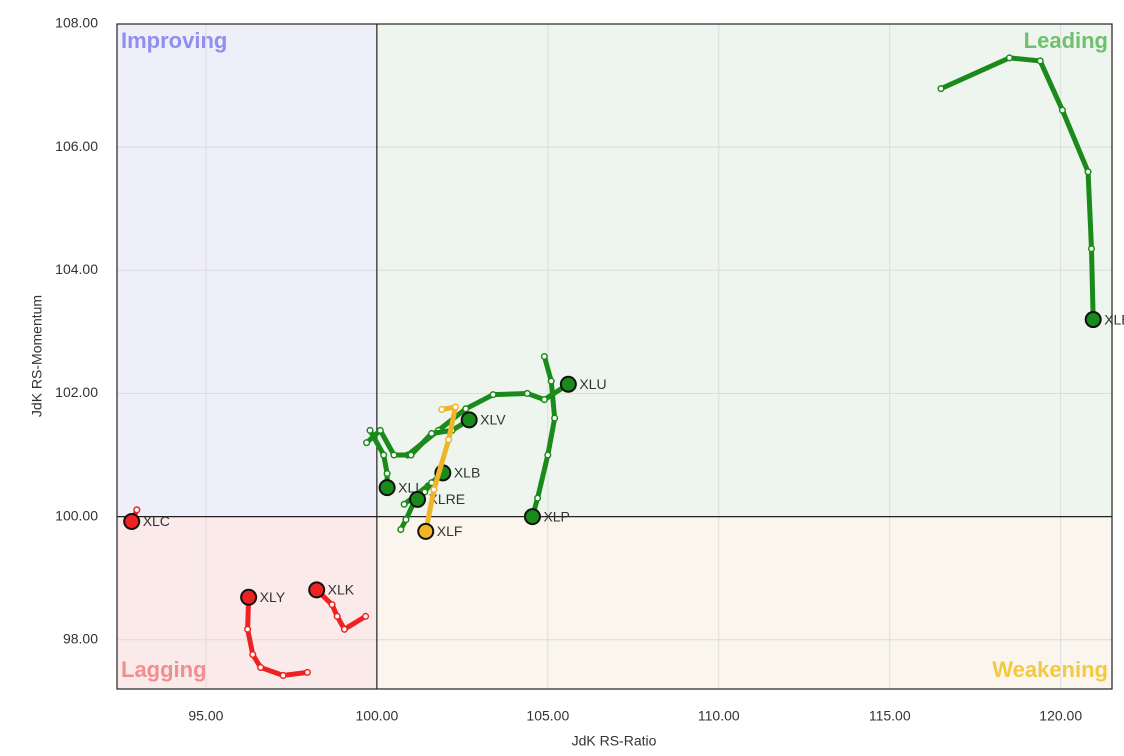  What do you see at coordinates (76, 23) in the screenshot?
I see `y-tick-label: 108.00` at bounding box center [76, 23].